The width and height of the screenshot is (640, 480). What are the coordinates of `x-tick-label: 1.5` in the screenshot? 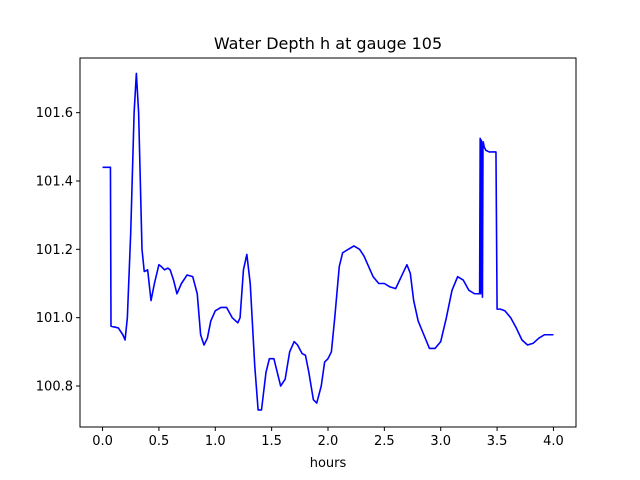 It's located at (271, 441).